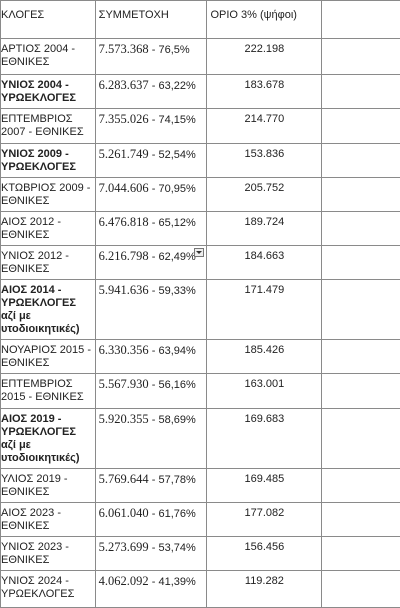  I want to click on turnout-cell: 4.062.092 - 41,39%, so click(151, 589).